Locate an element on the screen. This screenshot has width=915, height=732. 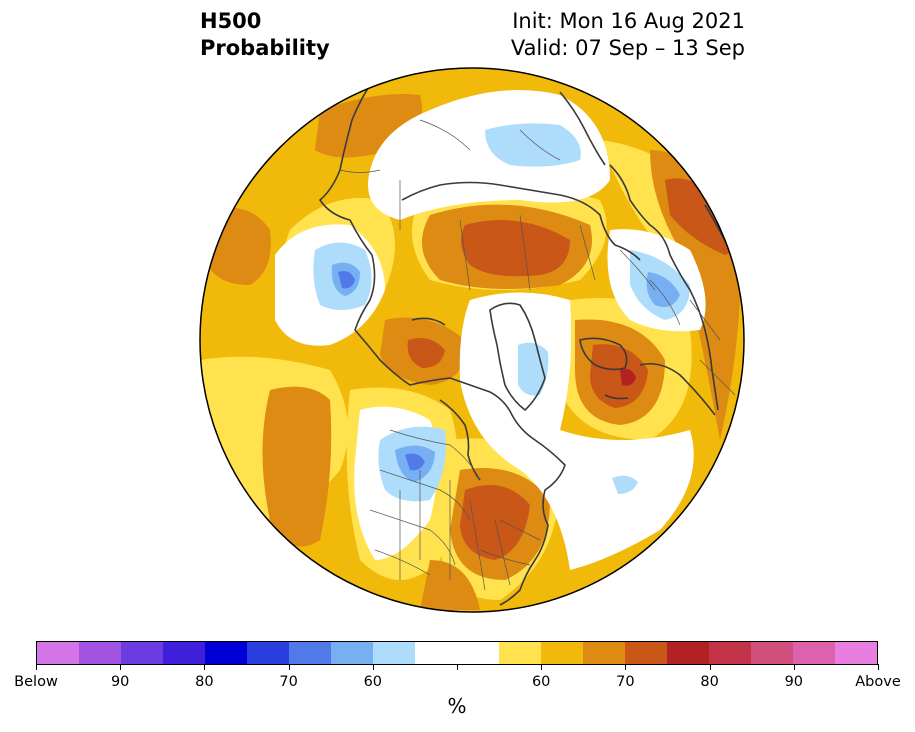
valid-range: Valid: 07 Sep – 13 Sep is located at coordinates (627, 48).